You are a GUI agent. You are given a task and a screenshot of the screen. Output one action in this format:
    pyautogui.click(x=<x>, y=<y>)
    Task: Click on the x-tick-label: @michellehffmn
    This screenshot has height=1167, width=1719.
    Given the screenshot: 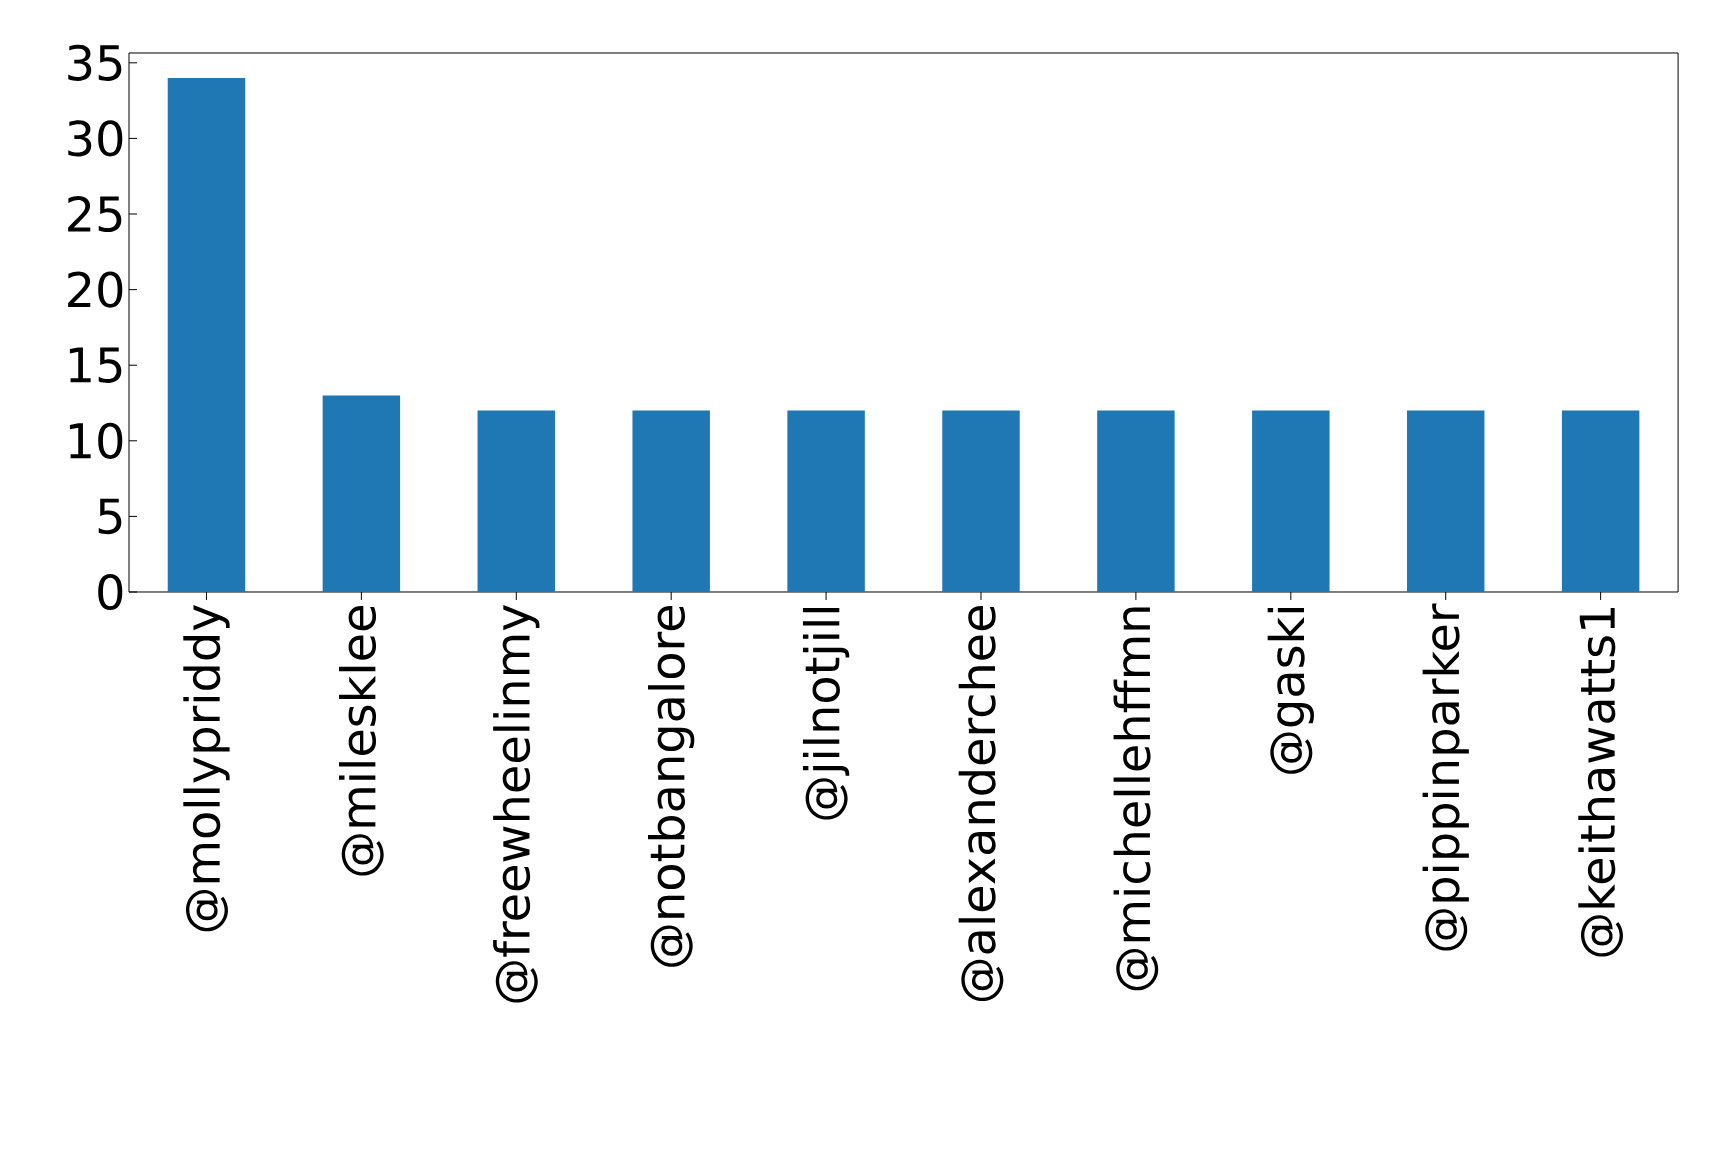 What is the action you would take?
    pyautogui.click(x=1136, y=799)
    